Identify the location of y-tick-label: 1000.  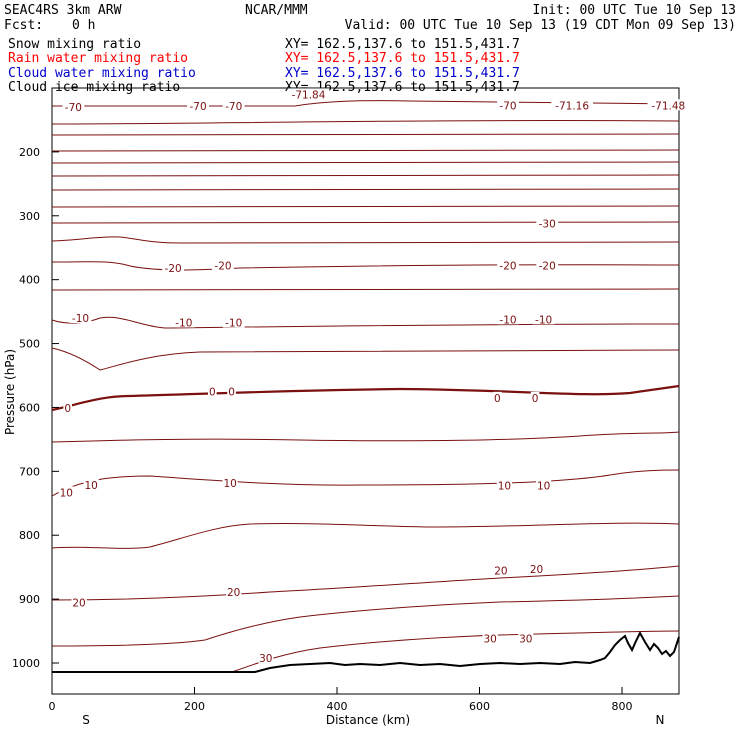
(26, 663).